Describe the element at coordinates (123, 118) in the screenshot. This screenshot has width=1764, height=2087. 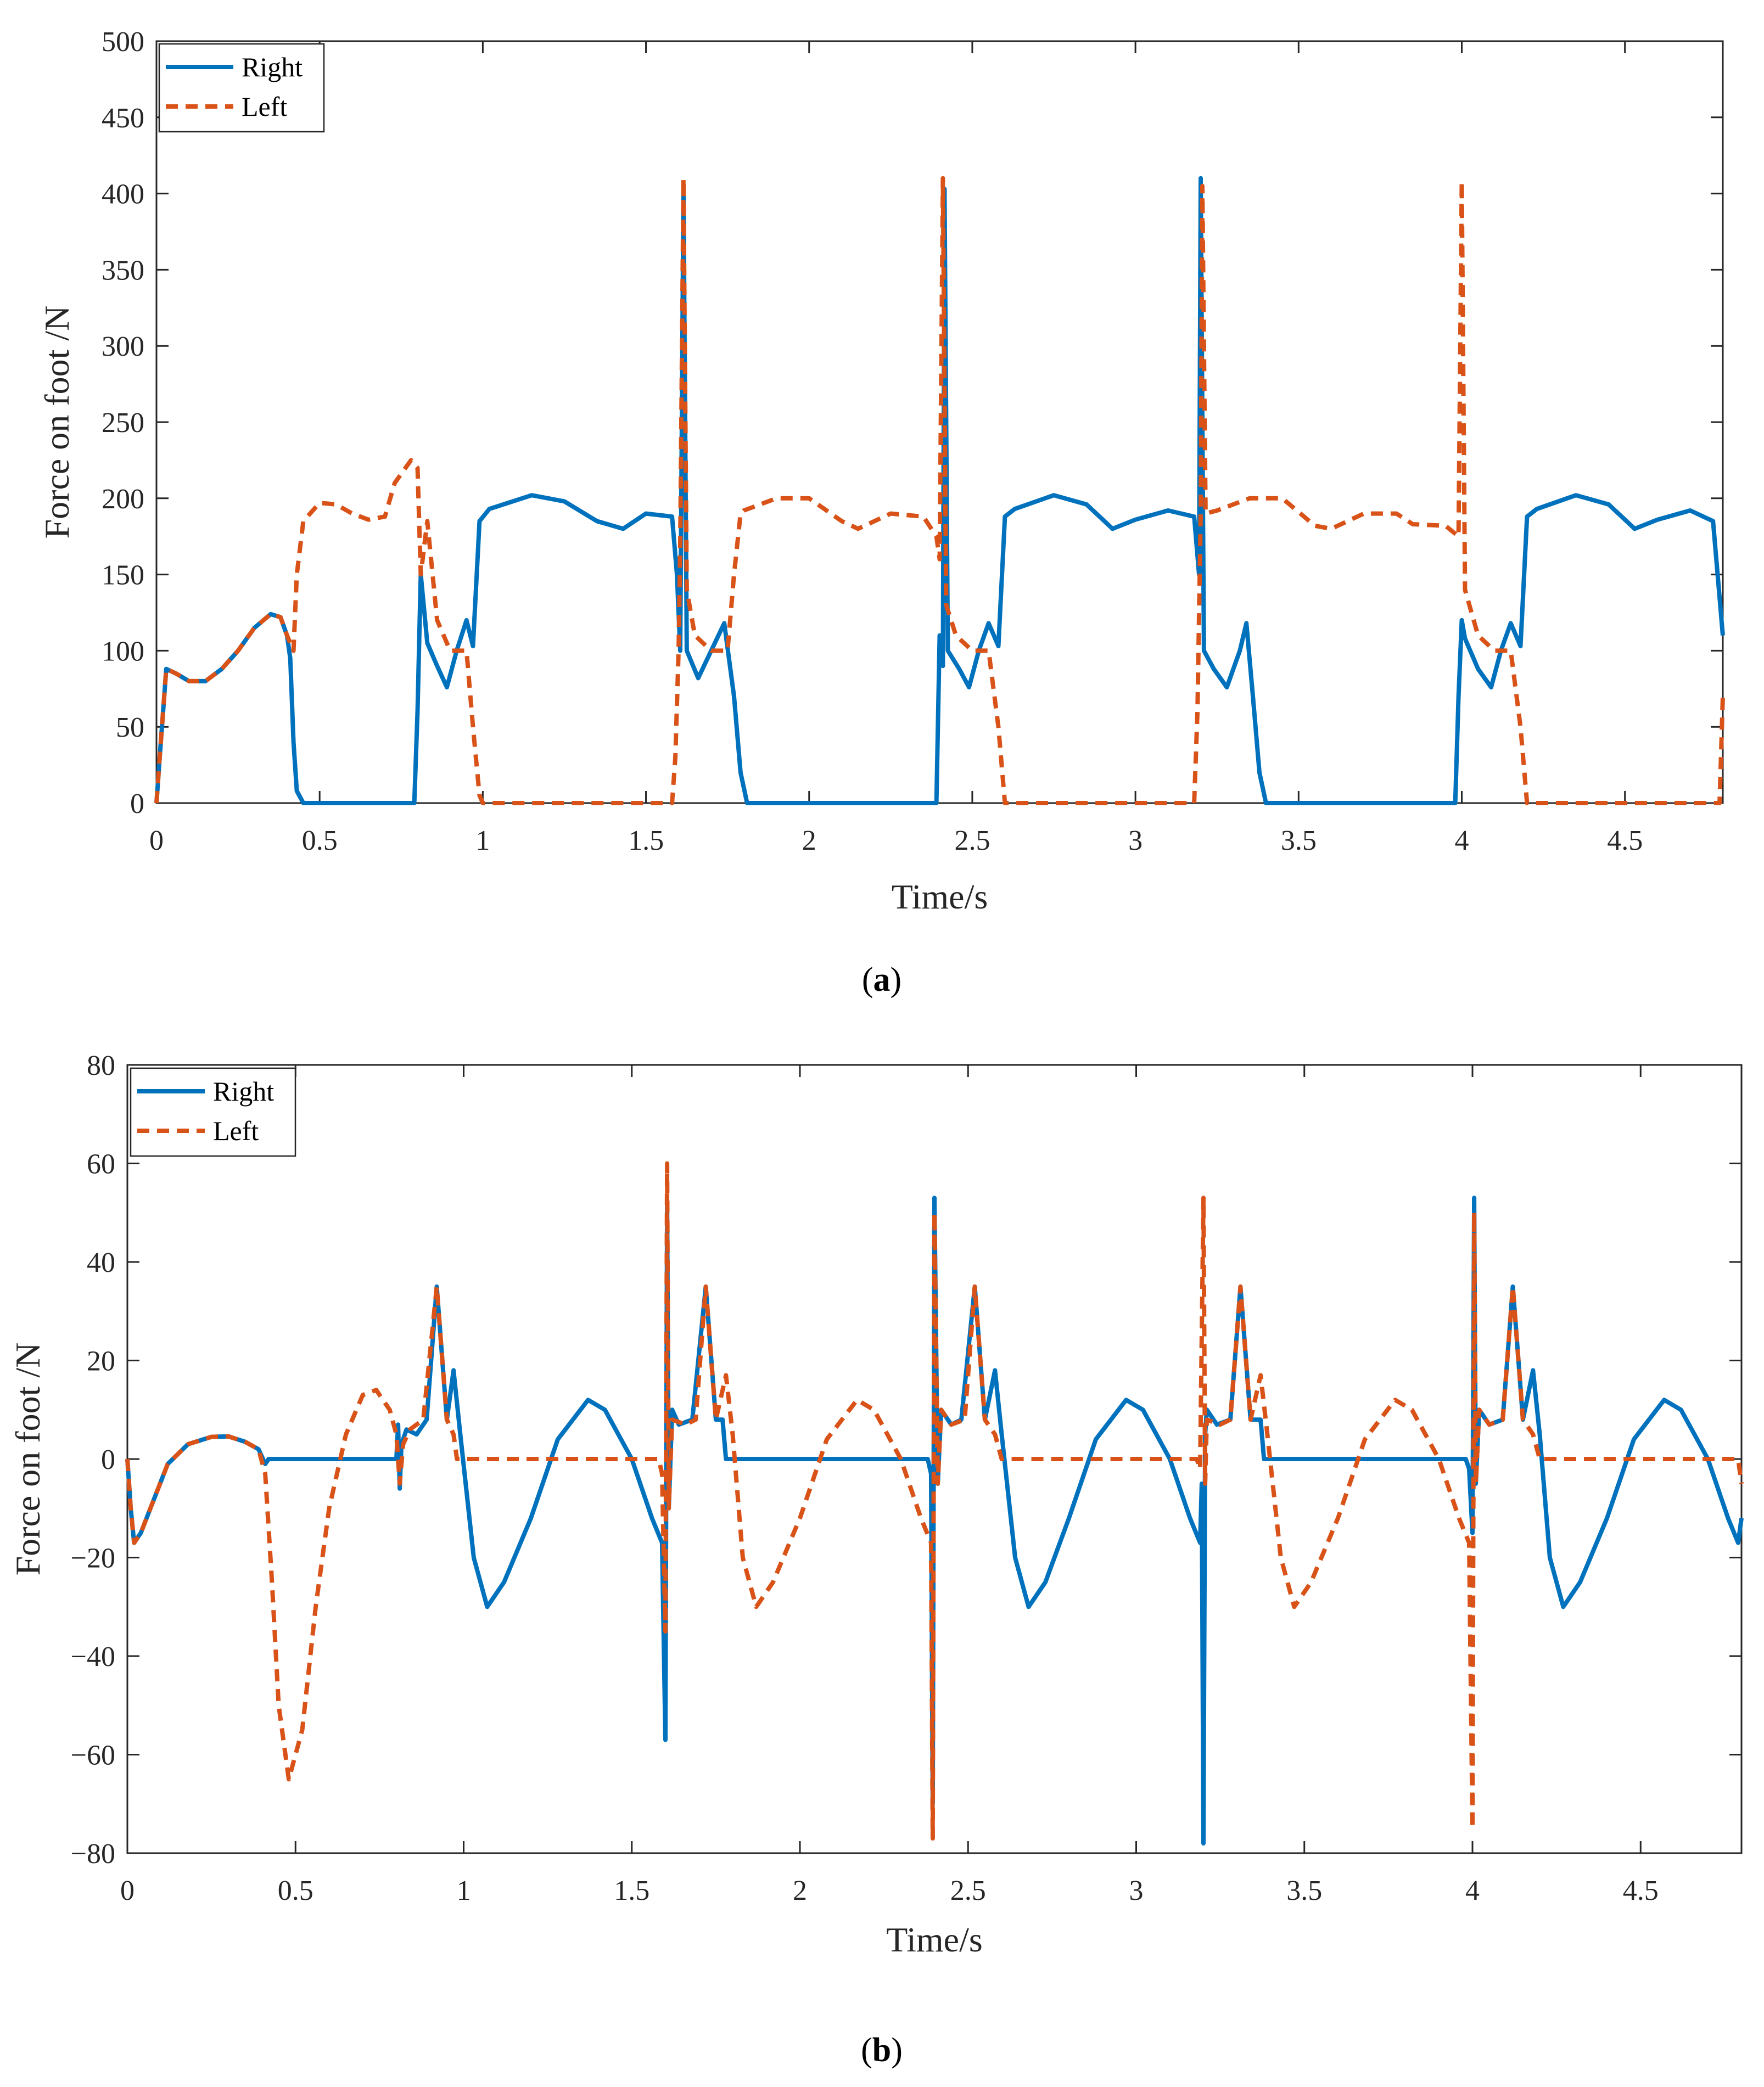
I see `y-tick-label: 450` at that location.